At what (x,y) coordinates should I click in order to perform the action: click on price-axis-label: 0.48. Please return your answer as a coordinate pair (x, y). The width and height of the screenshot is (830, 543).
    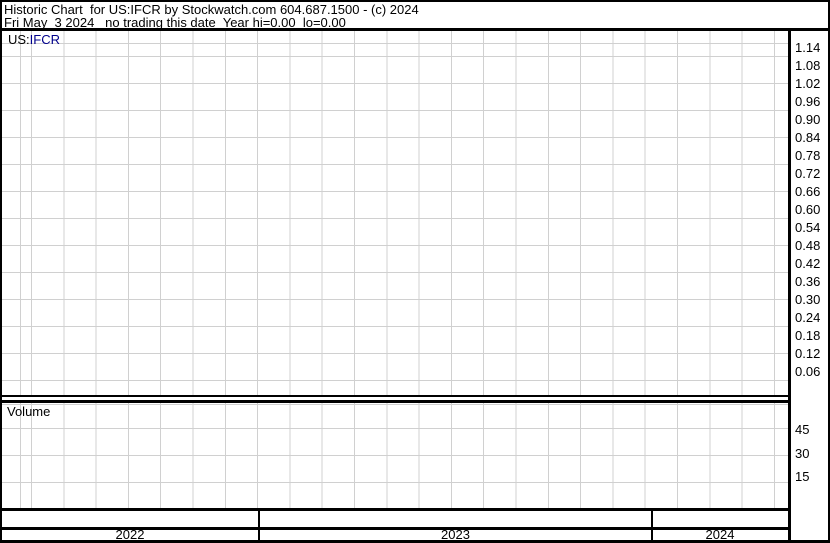
    Looking at the image, I should click on (808, 245).